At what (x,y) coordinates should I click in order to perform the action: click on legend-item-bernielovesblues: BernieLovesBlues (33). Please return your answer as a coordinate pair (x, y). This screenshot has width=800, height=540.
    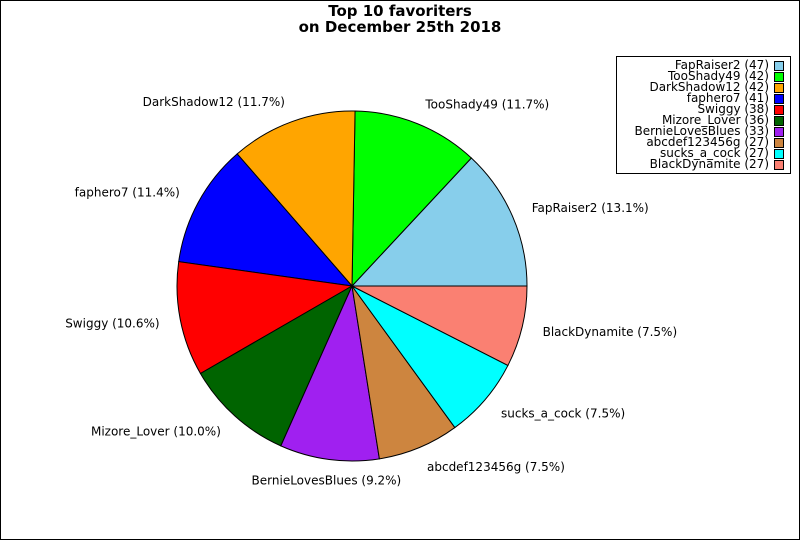
    Looking at the image, I should click on (709, 131).